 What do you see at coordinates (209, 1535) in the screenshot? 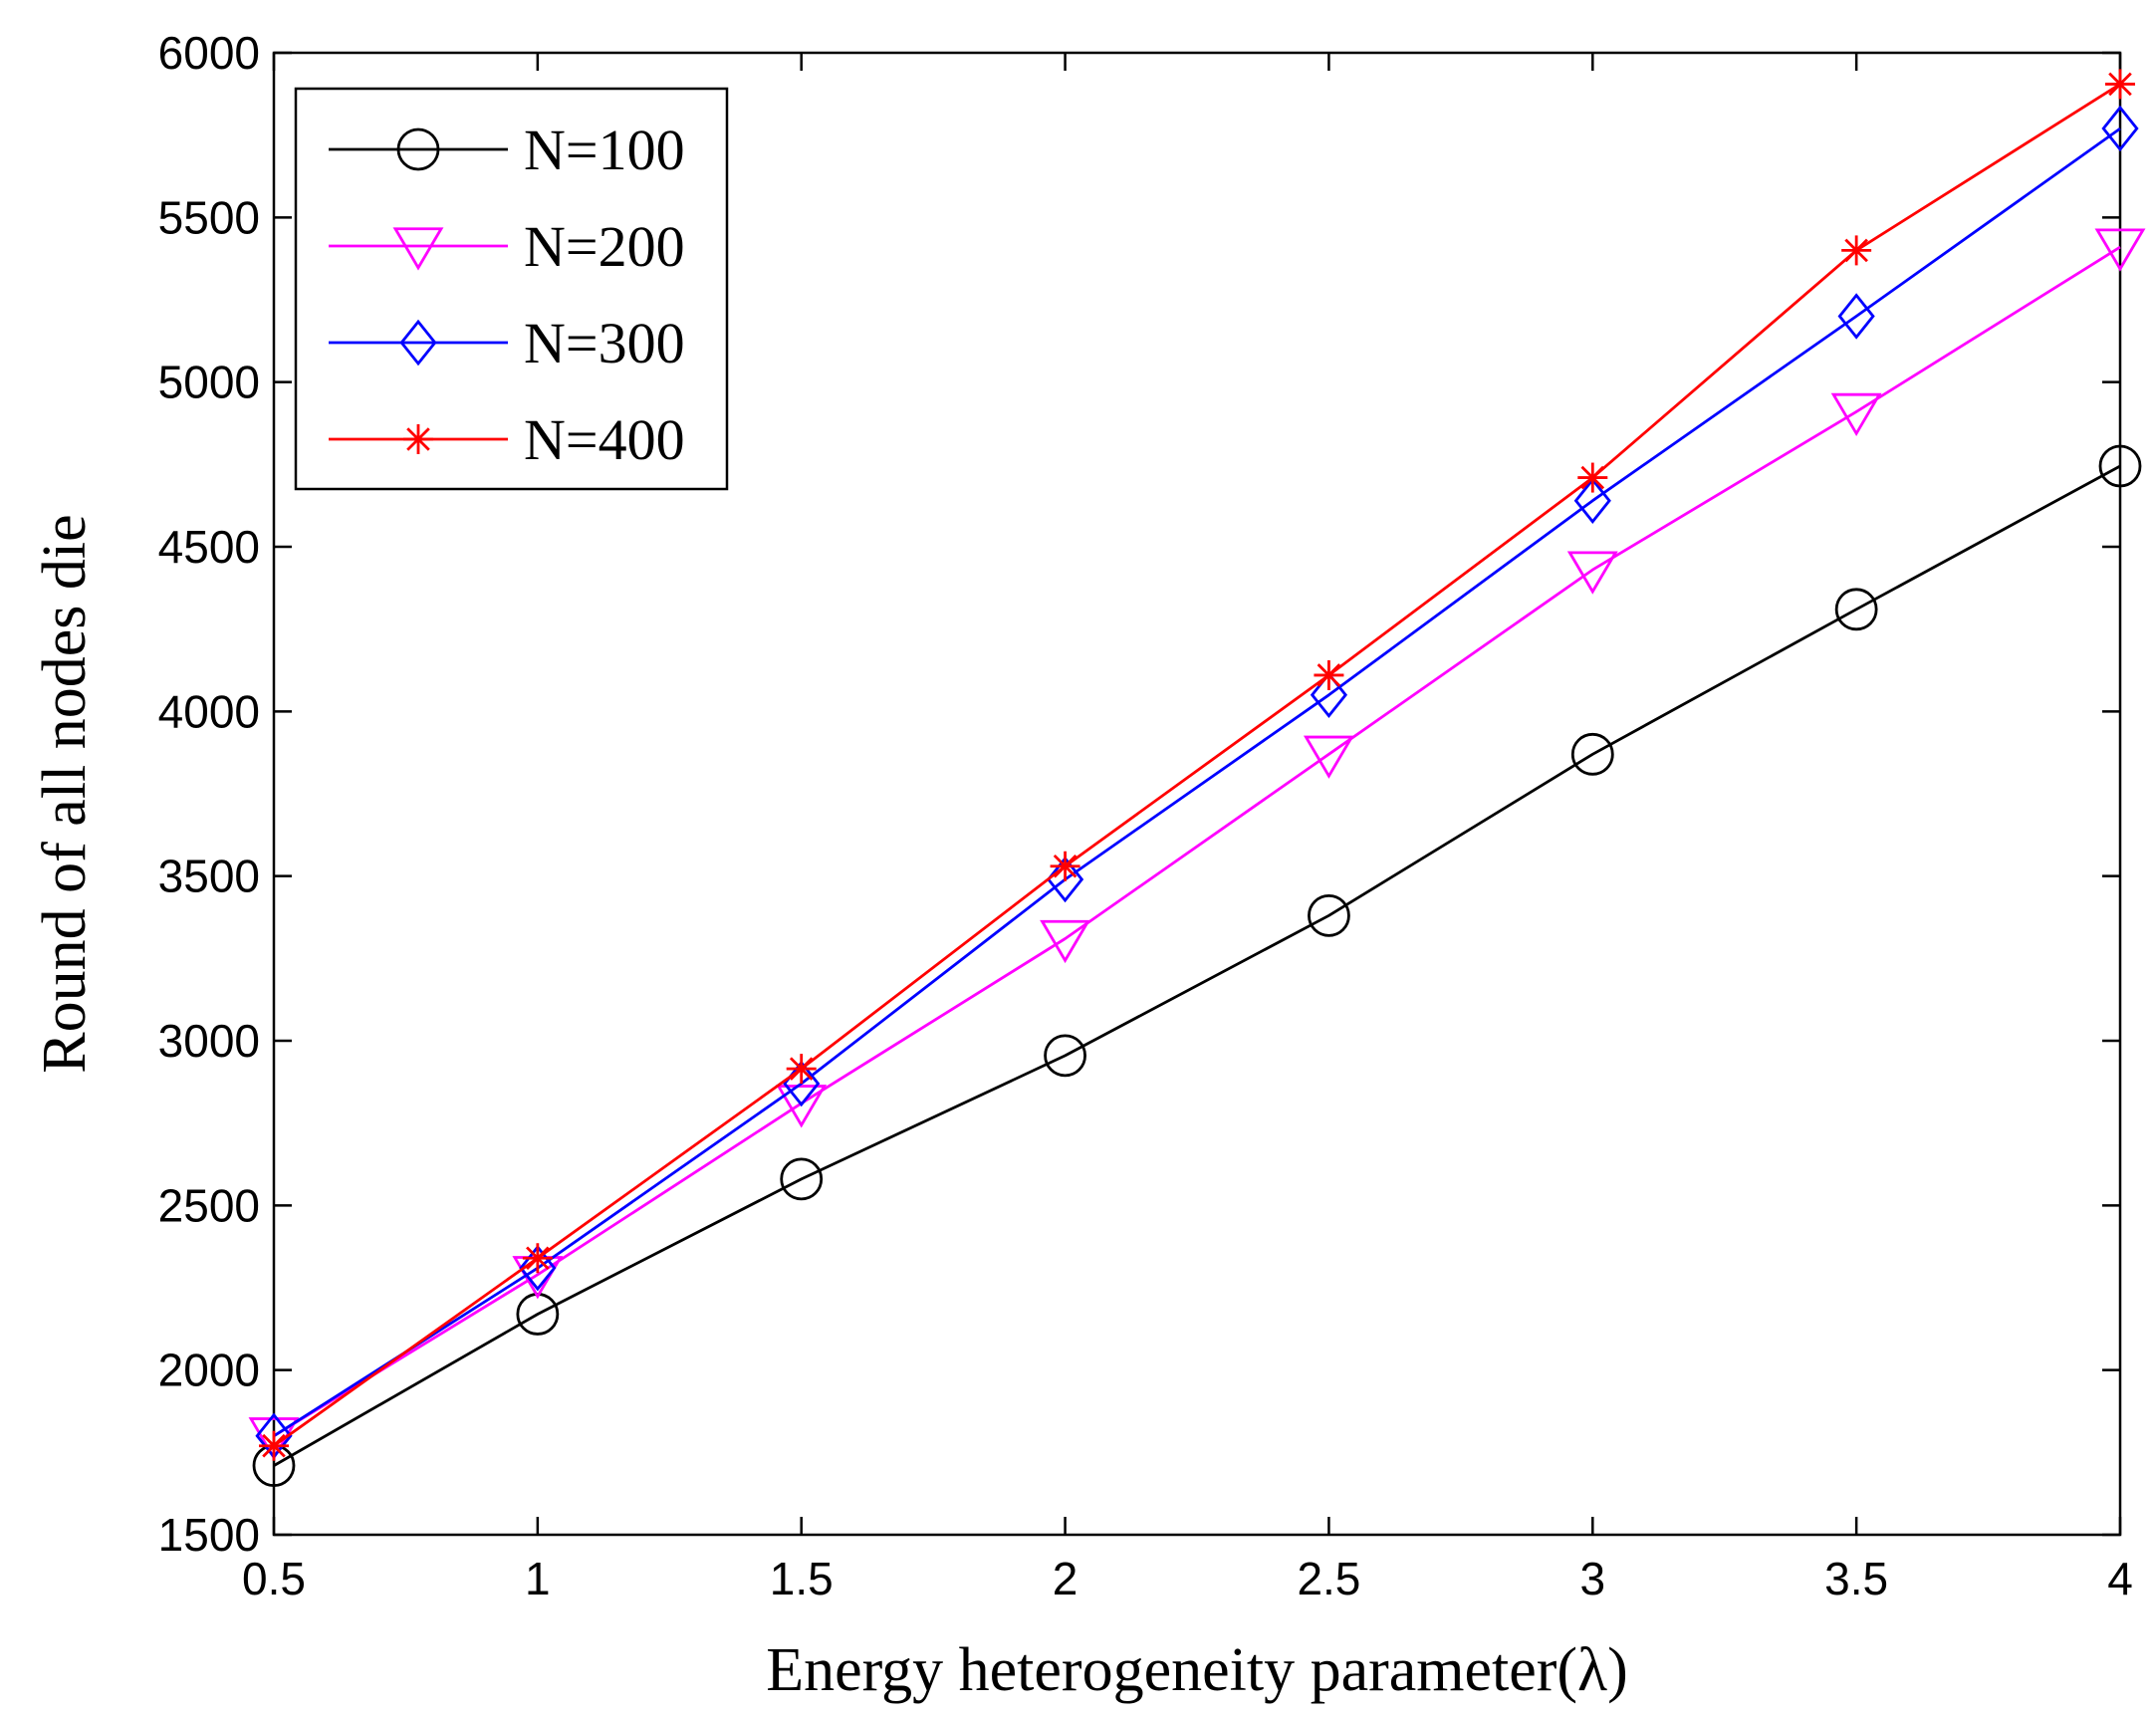
I see `y-tick-label: 1500` at bounding box center [209, 1535].